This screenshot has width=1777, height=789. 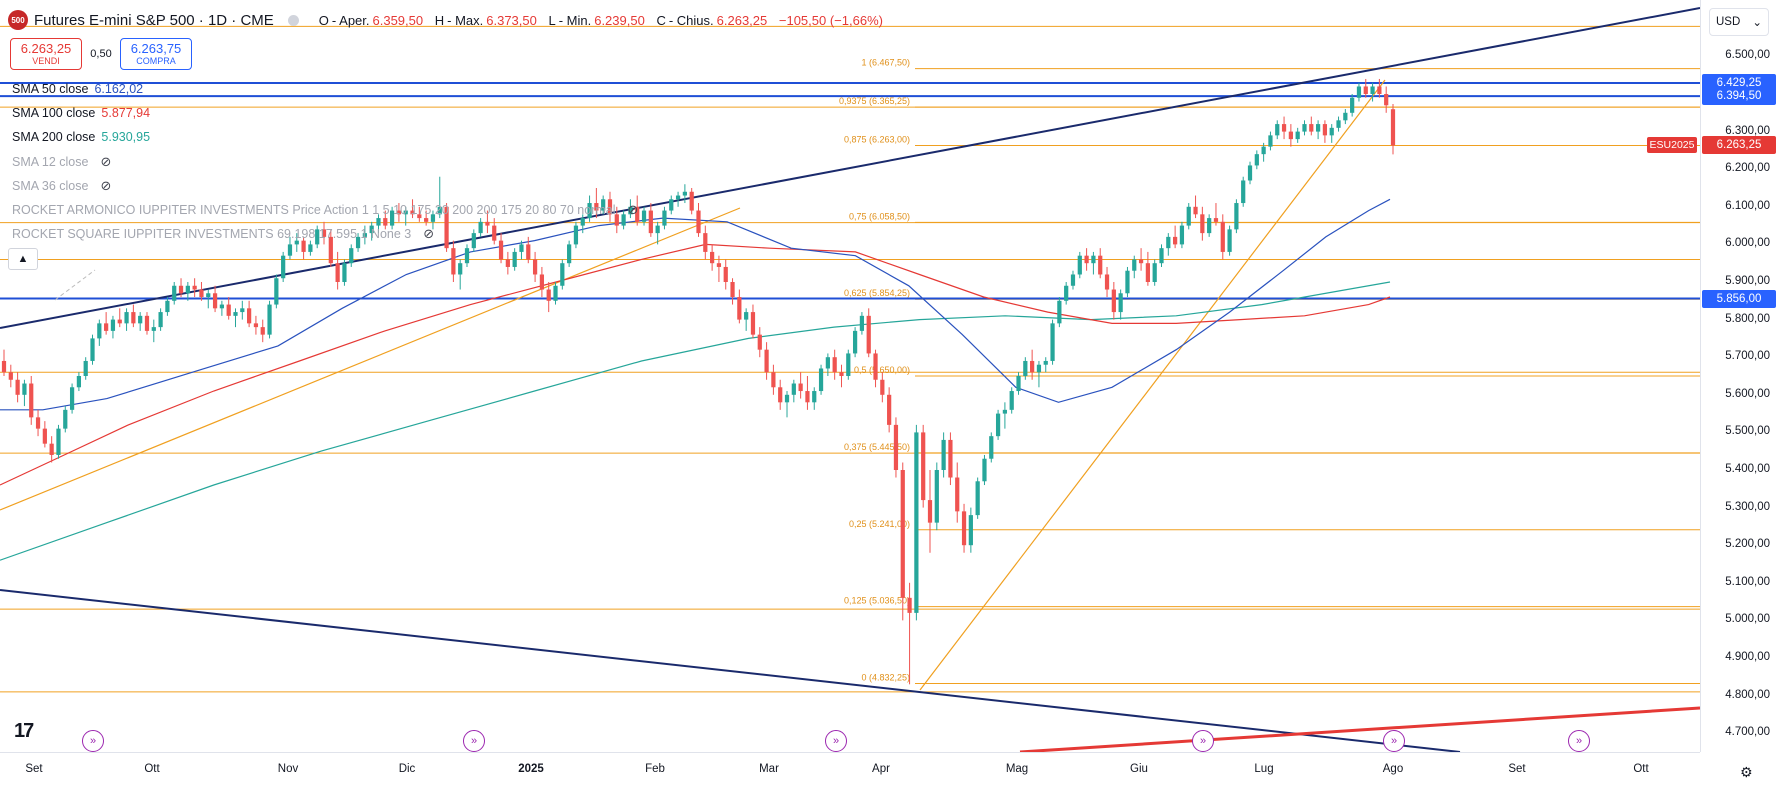 I want to click on fib-level-label: 0,25 (5.241,00), so click(x=879, y=524).